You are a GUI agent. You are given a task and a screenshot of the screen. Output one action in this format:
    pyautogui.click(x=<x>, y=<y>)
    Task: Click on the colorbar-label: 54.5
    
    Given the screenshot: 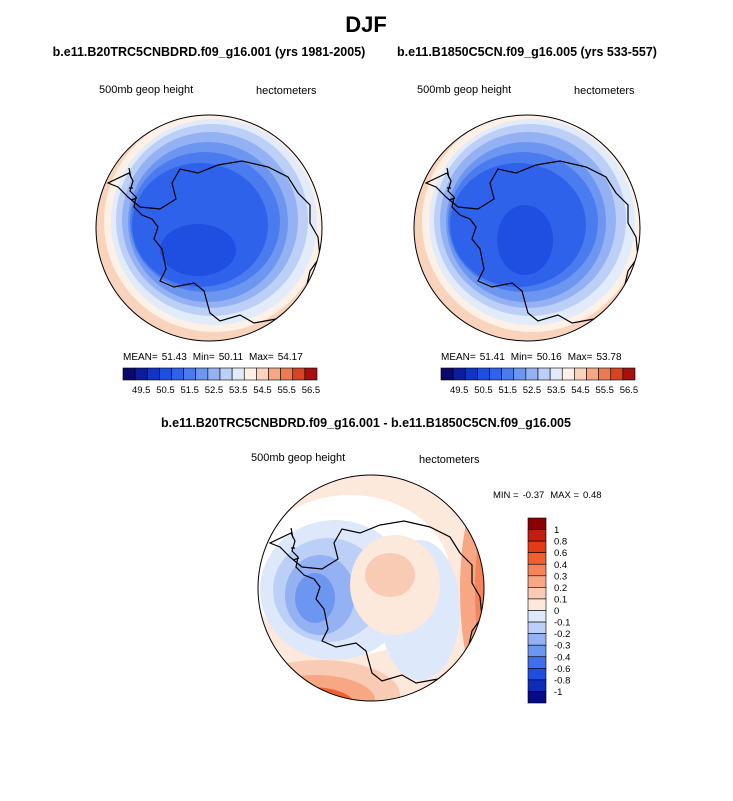 What is the action you would take?
    pyautogui.click(x=262, y=390)
    